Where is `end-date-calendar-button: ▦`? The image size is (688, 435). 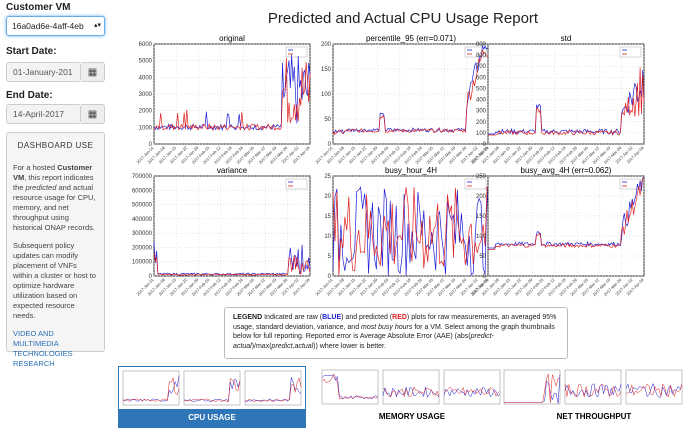 end-date-calendar-button: ▦ is located at coordinates (93, 114).